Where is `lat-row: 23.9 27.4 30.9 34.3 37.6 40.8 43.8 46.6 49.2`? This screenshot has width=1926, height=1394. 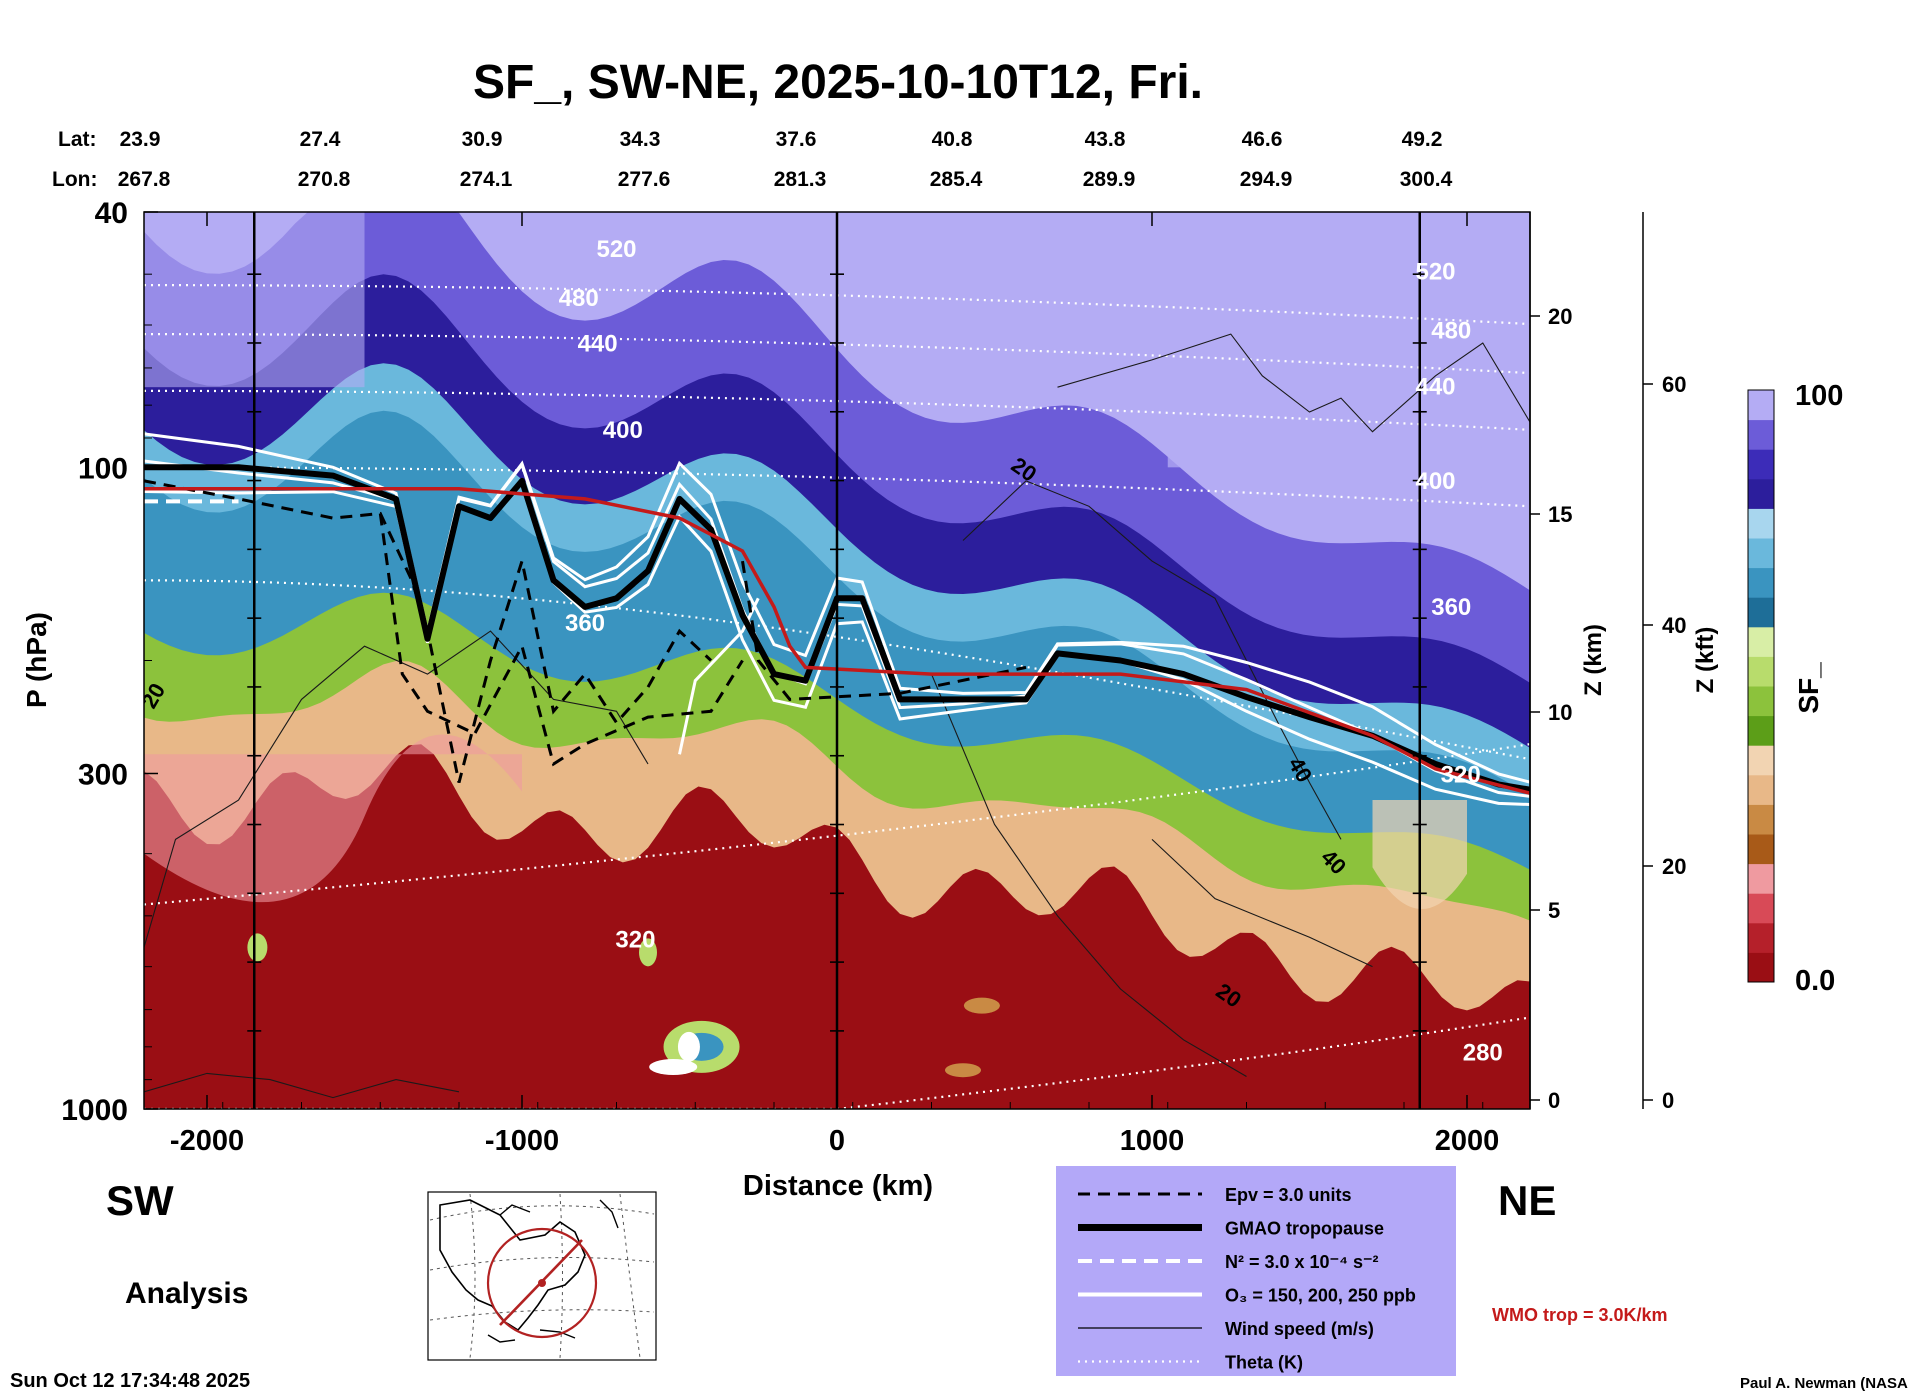
lat-row: 23.9 27.4 30.9 34.3 37.6 40.8 43.8 46.6 49.2 is located at coordinates (781, 139).